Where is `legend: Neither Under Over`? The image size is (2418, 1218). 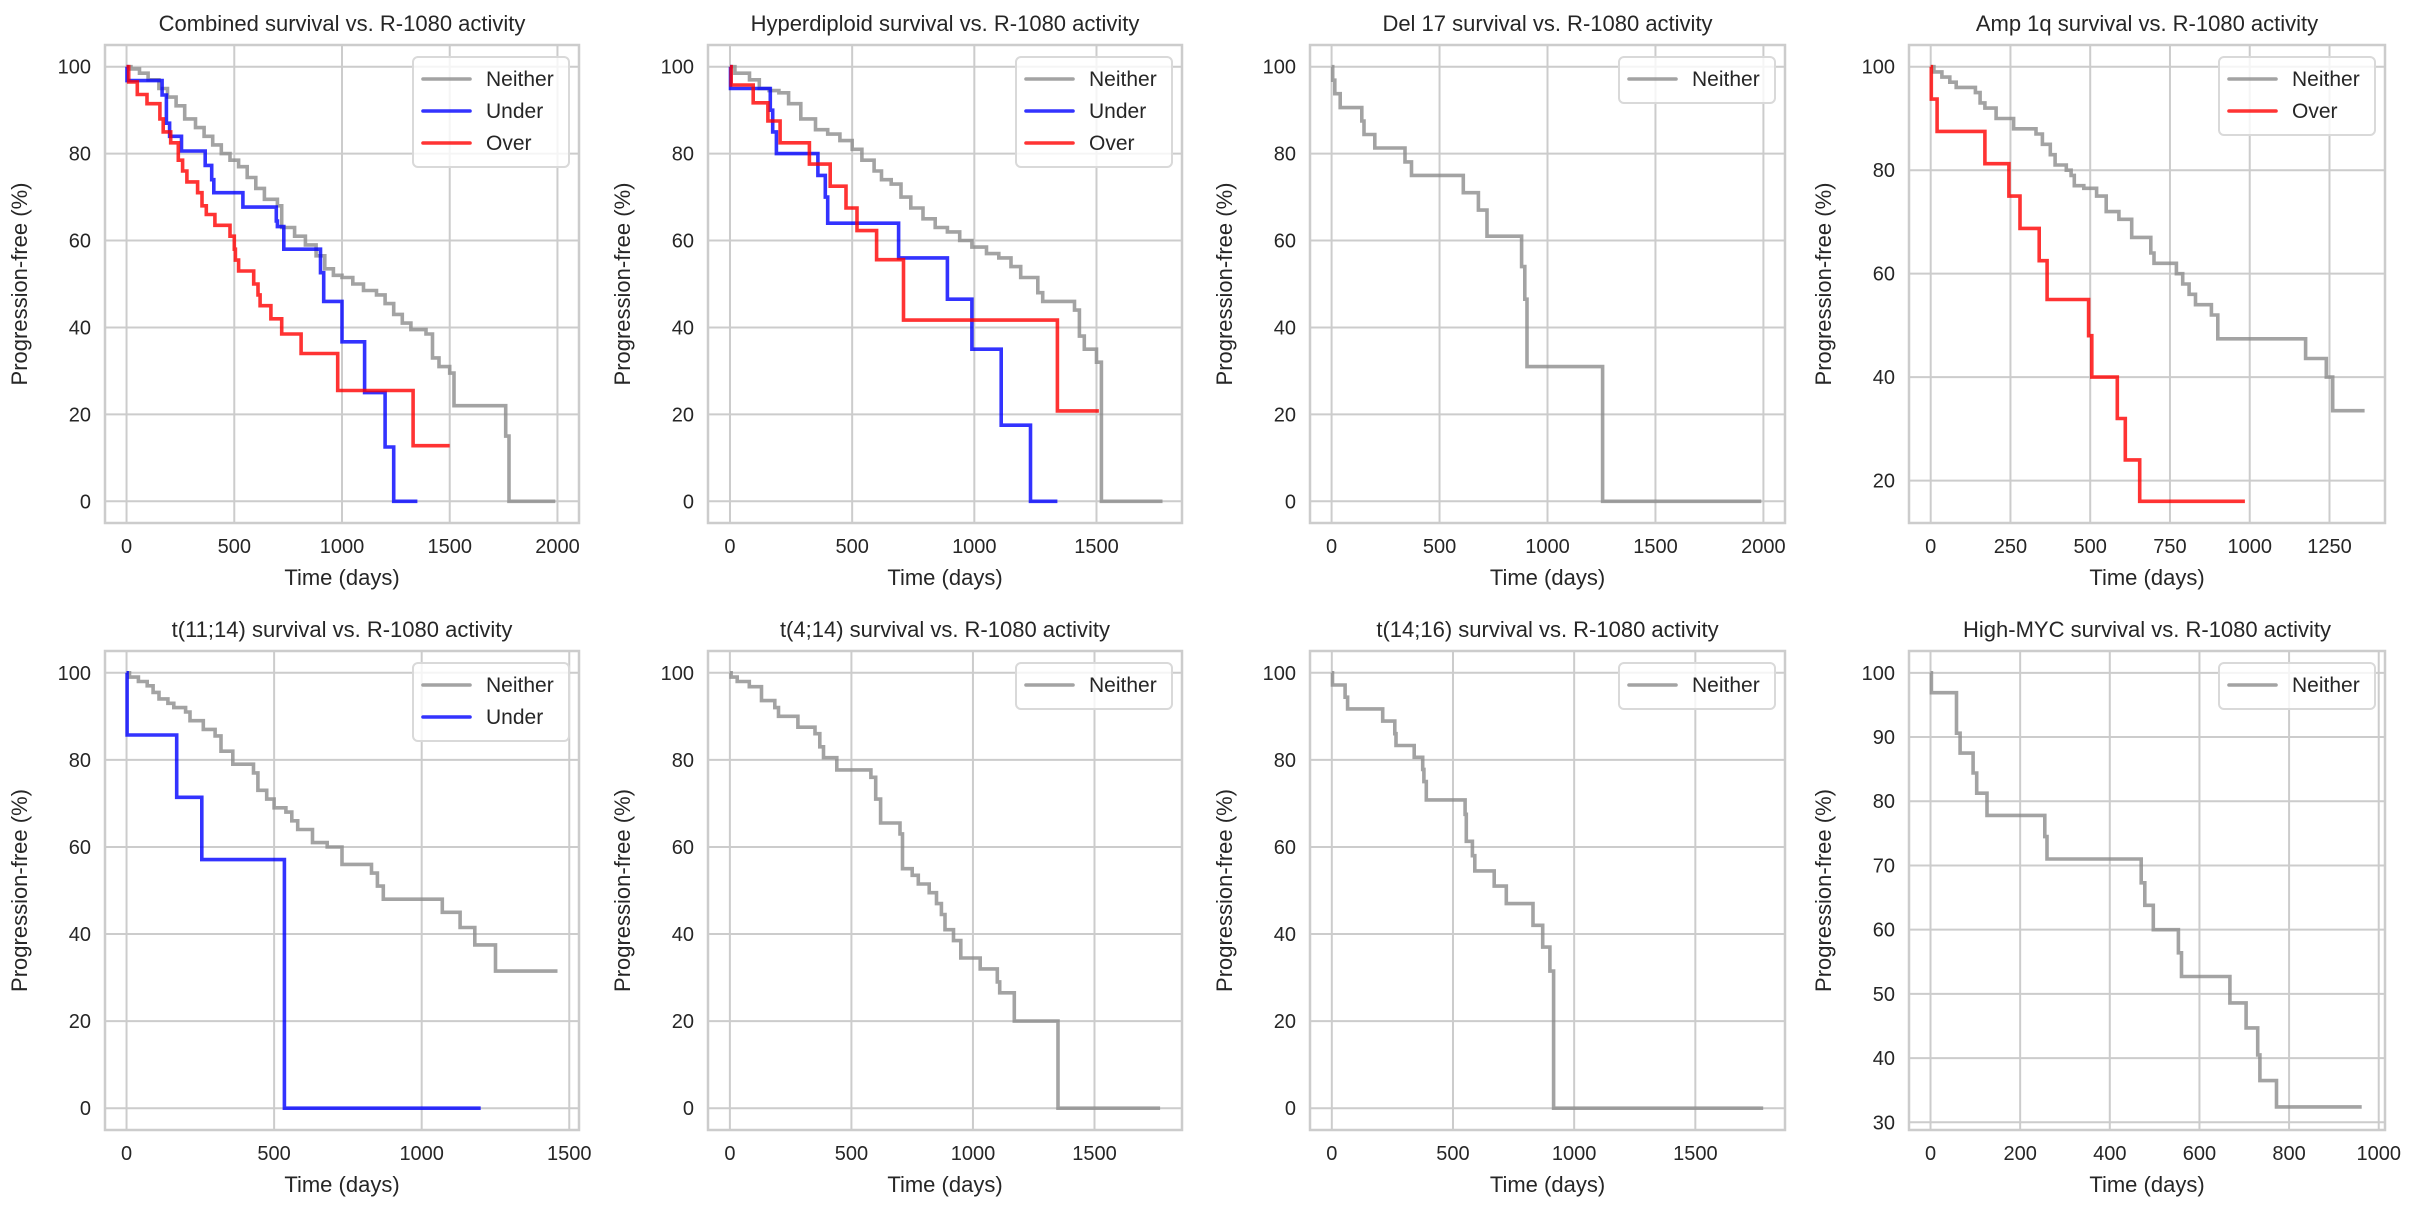 legend: Neither Under Over is located at coordinates (1094, 112).